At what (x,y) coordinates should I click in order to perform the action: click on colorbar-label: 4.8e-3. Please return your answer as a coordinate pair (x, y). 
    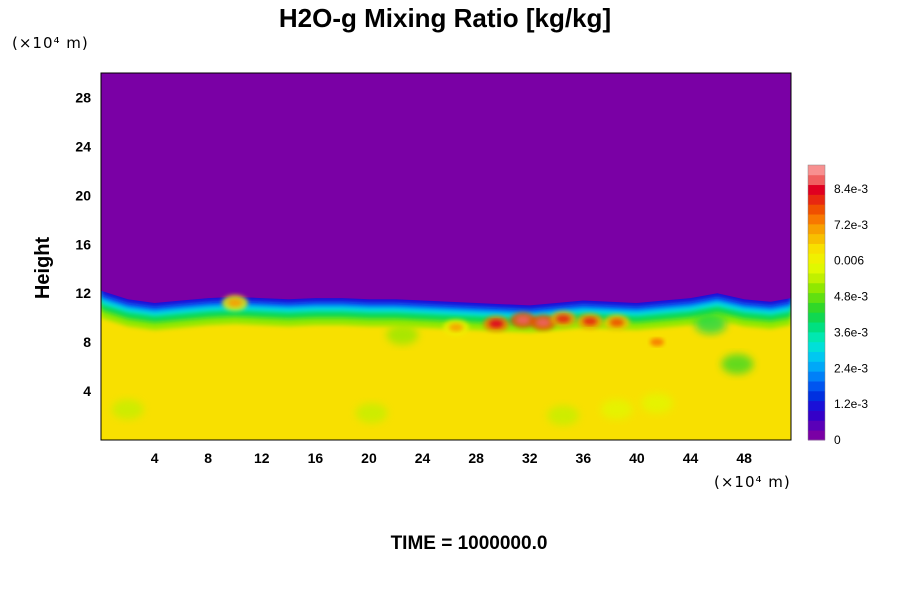
    Looking at the image, I should click on (851, 297).